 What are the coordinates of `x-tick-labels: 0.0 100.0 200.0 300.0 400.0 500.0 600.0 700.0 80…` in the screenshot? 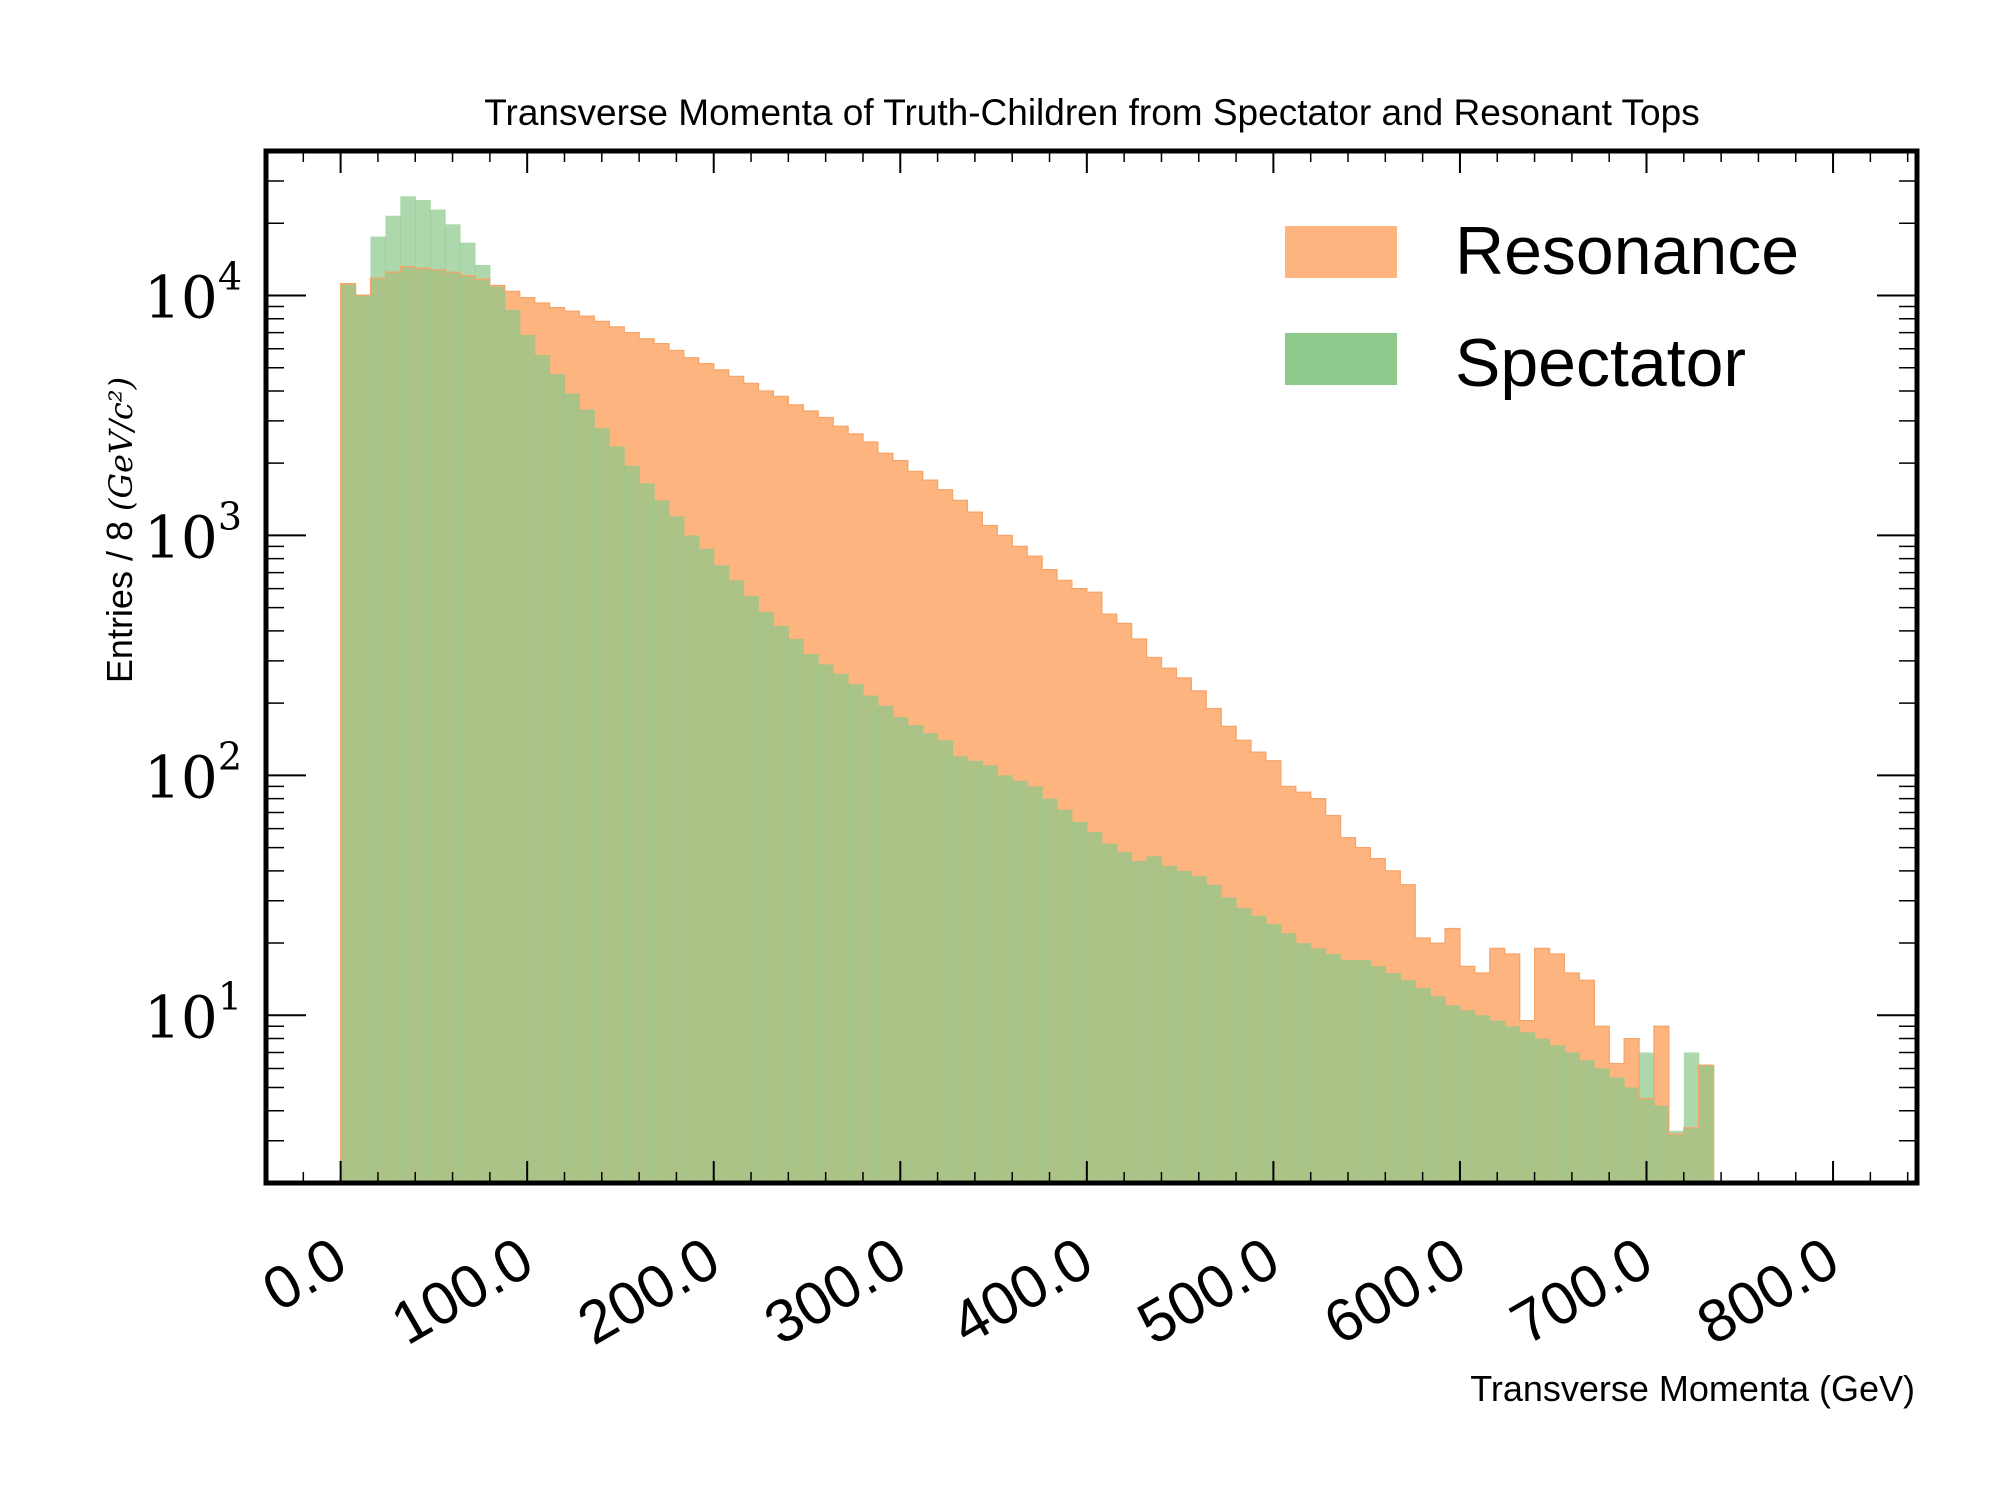 It's located at (1050, 1290).